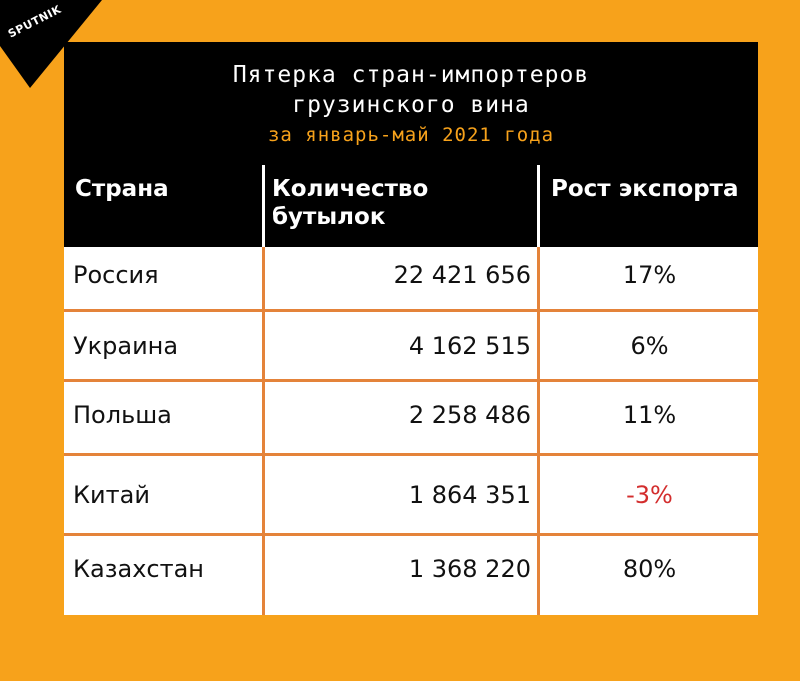 This screenshot has height=681, width=800. Describe the element at coordinates (649, 415) in the screenshot. I see `growth-cell: 11%` at that location.